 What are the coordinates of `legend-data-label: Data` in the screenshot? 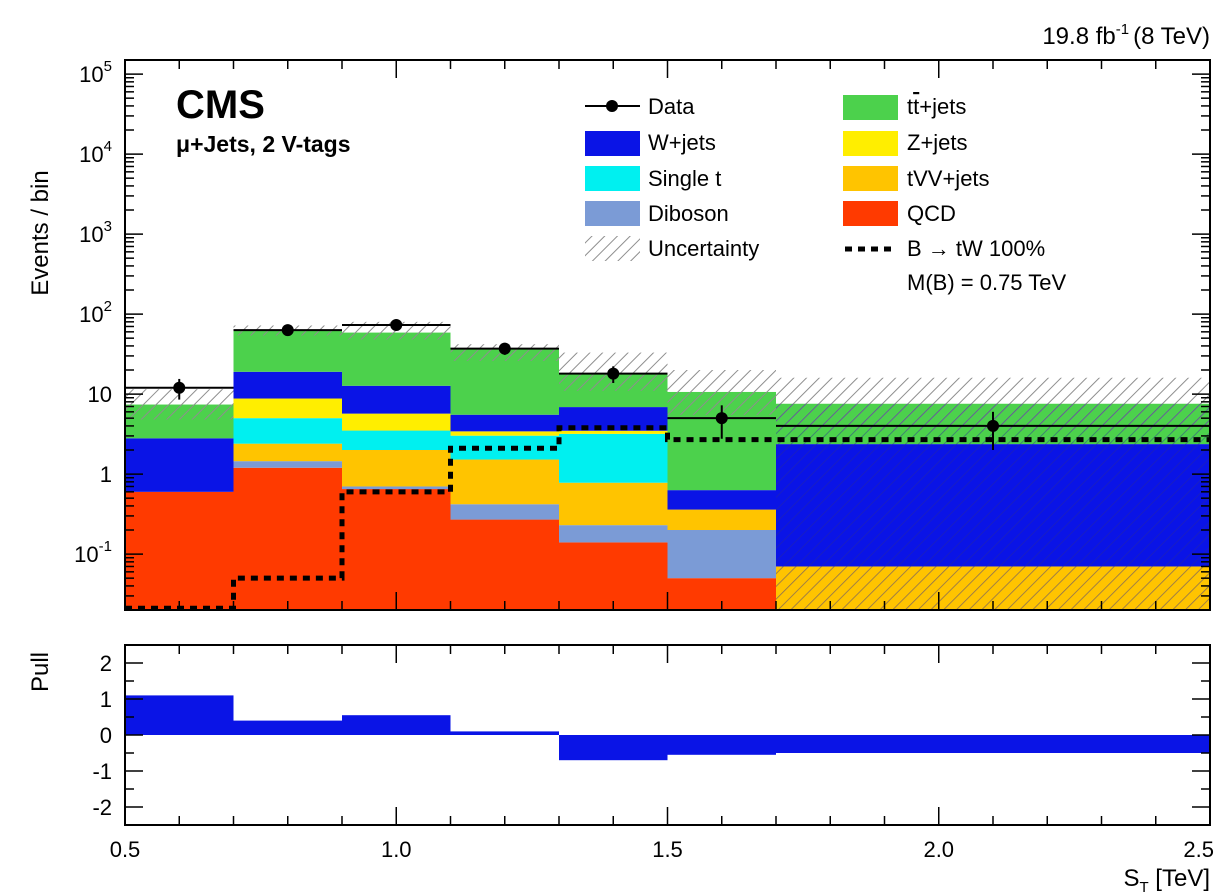 It's located at (671, 106).